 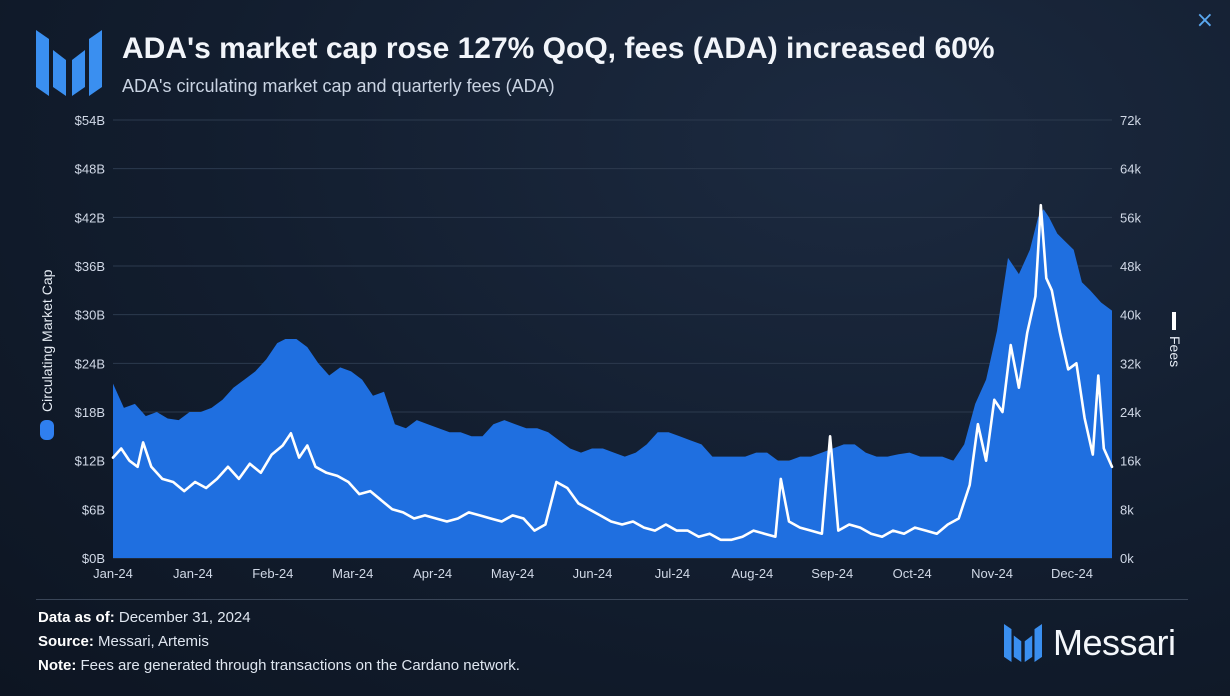 What do you see at coordinates (1023, 643) in the screenshot?
I see `messari-brand-logo-icon` at bounding box center [1023, 643].